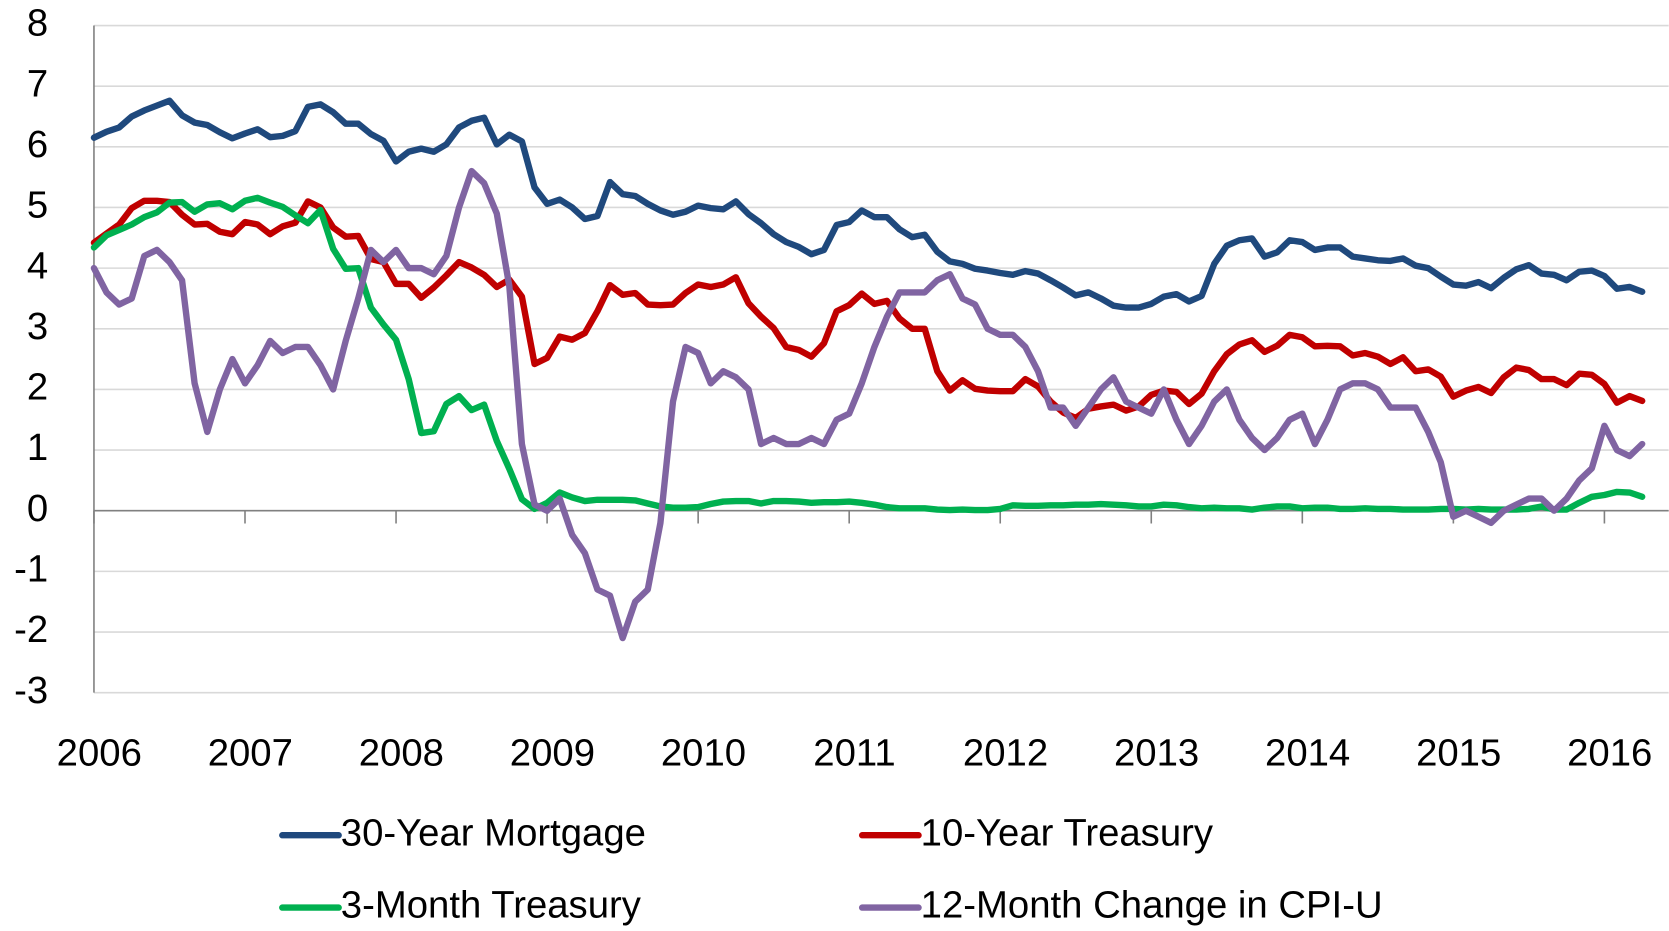  I want to click on x-tick-label: 2008, so click(401, 753).